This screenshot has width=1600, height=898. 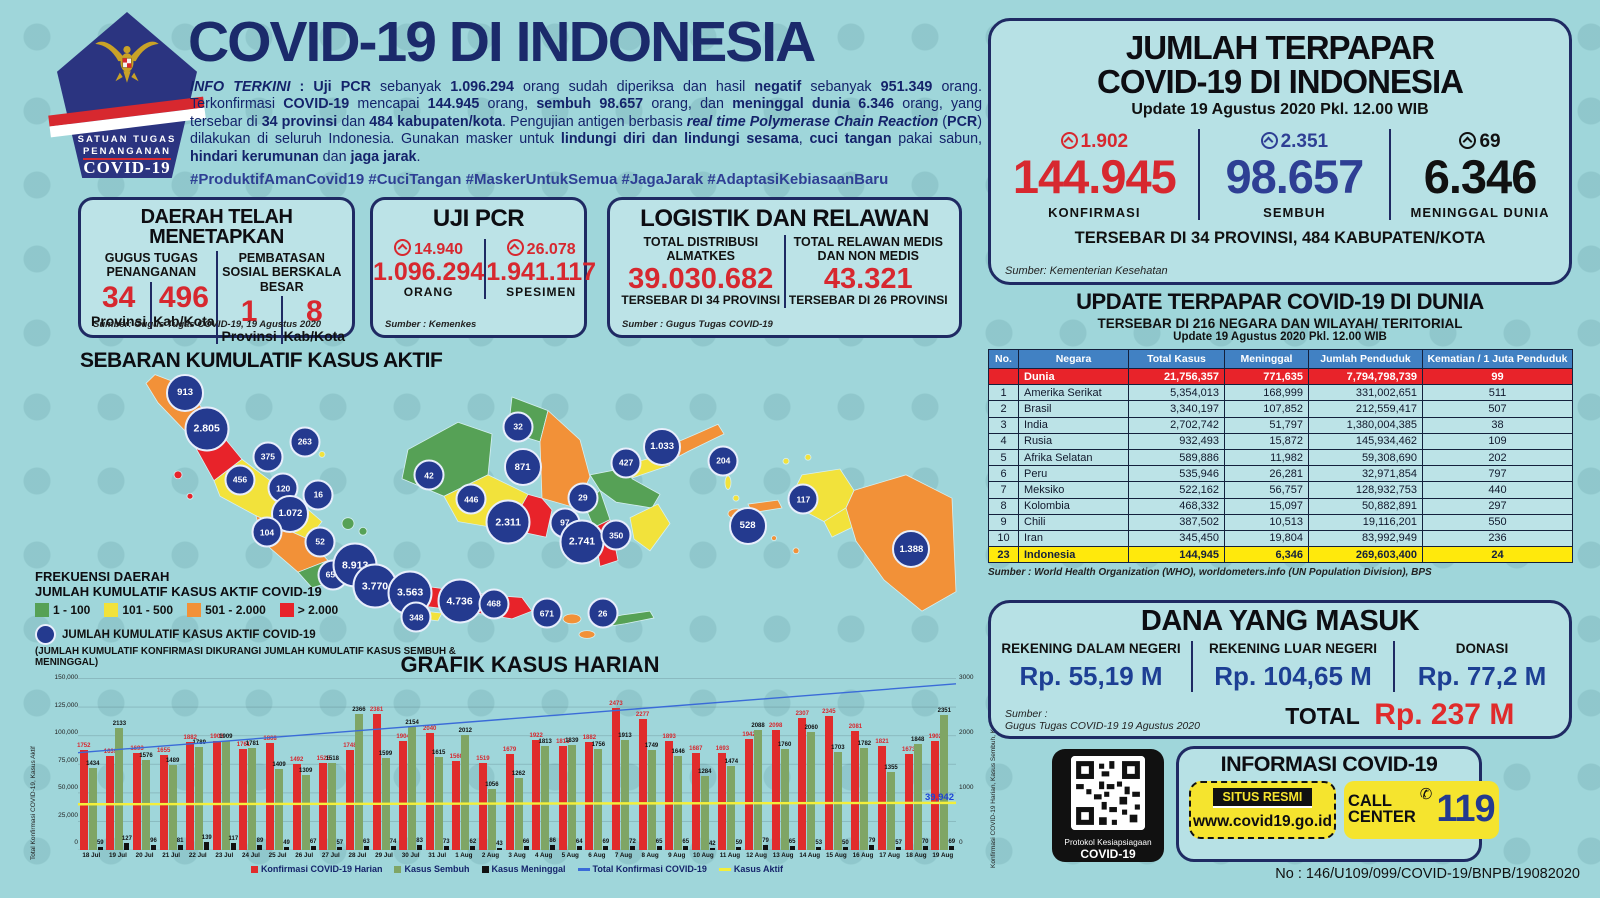 I want to click on bar: 43, so click(x=499, y=845).